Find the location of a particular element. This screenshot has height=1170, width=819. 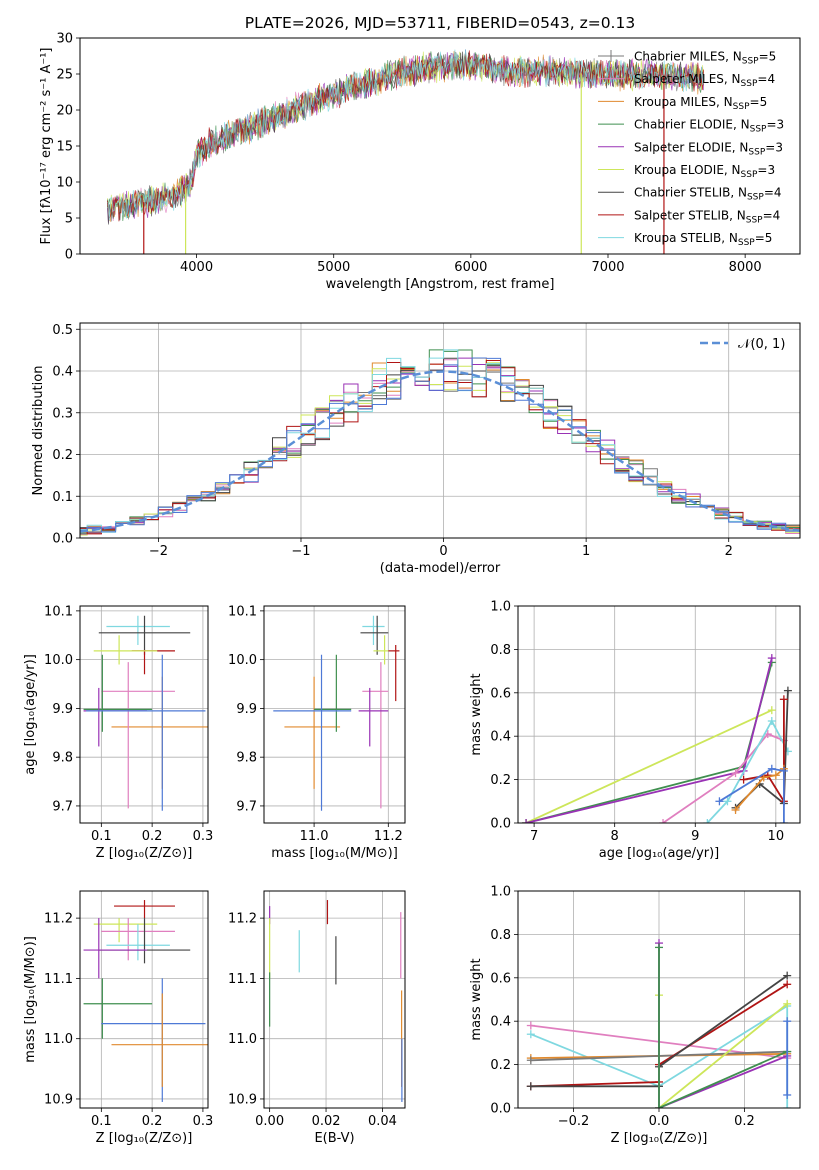

y-tick-label: 11.2 is located at coordinates (242, 919).